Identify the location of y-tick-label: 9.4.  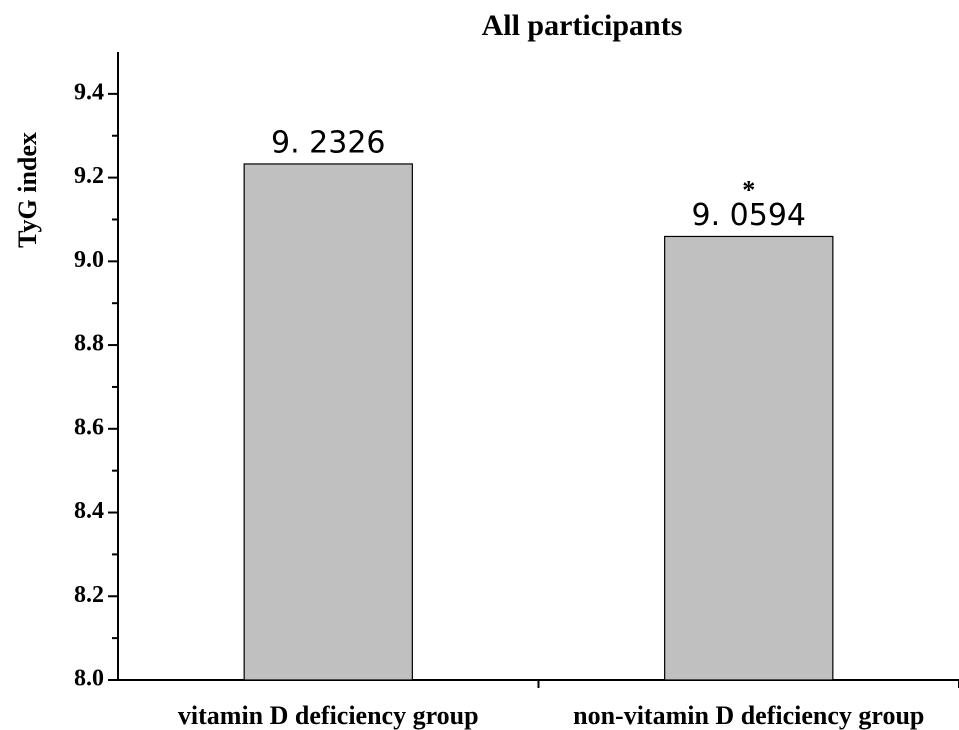
(89, 92).